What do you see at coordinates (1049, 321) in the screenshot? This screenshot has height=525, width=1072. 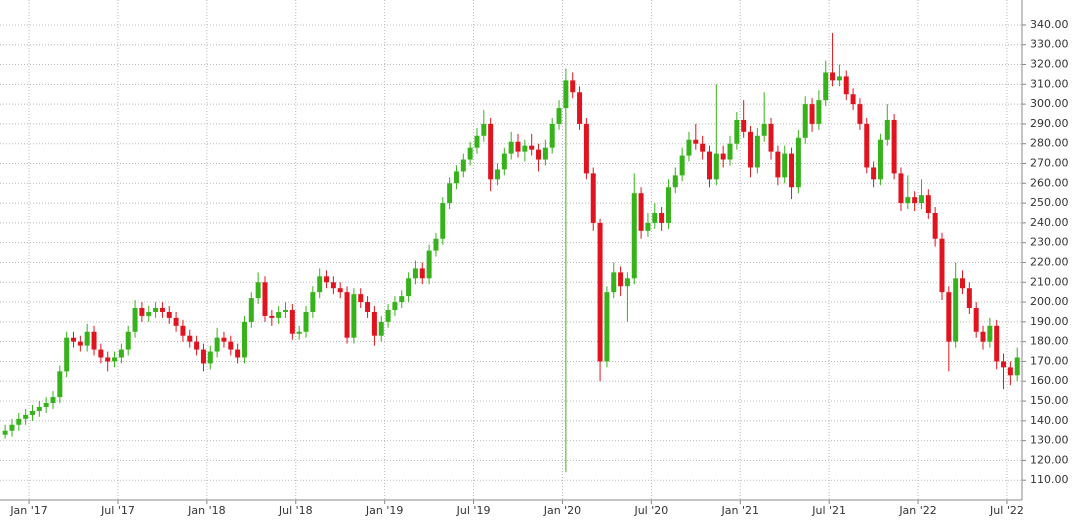 I see `y-tick-label: 190.00` at bounding box center [1049, 321].